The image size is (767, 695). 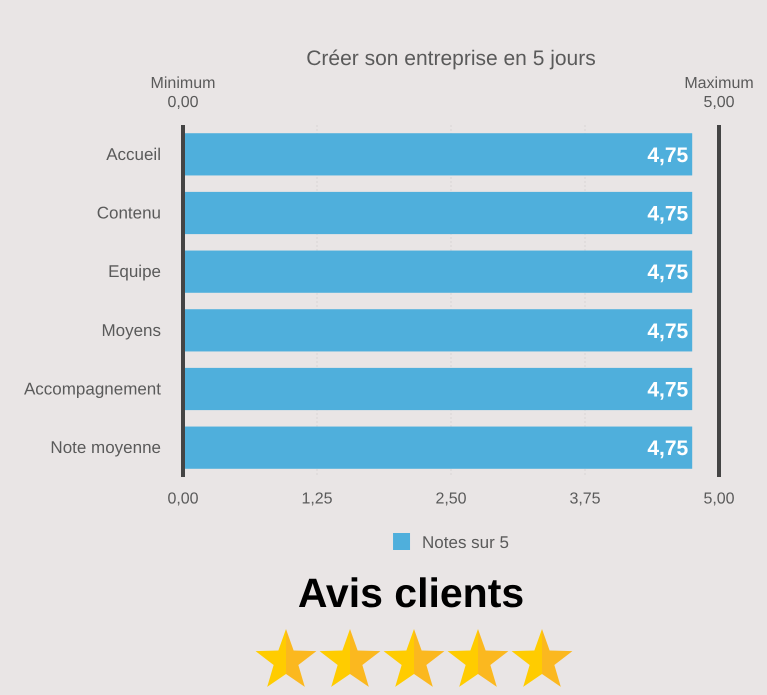 I want to click on x-tick-label: 5,00, so click(x=719, y=499).